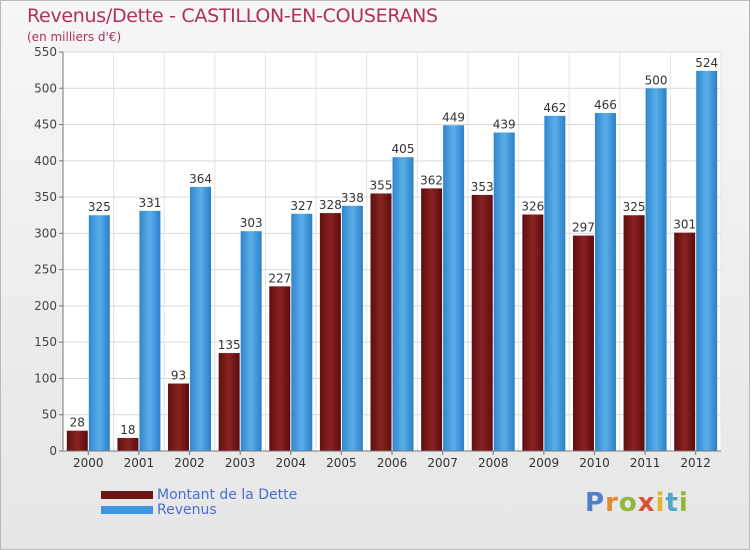 The width and height of the screenshot is (750, 550). Describe the element at coordinates (229, 345) in the screenshot. I see `data-label-dette: 135` at that location.